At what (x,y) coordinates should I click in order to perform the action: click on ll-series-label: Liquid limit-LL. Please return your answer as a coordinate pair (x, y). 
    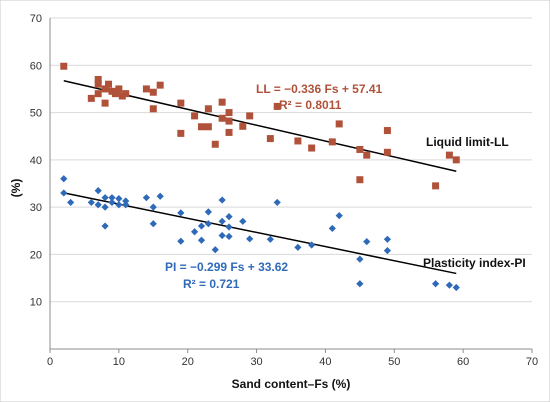
    Looking at the image, I should click on (467, 142).